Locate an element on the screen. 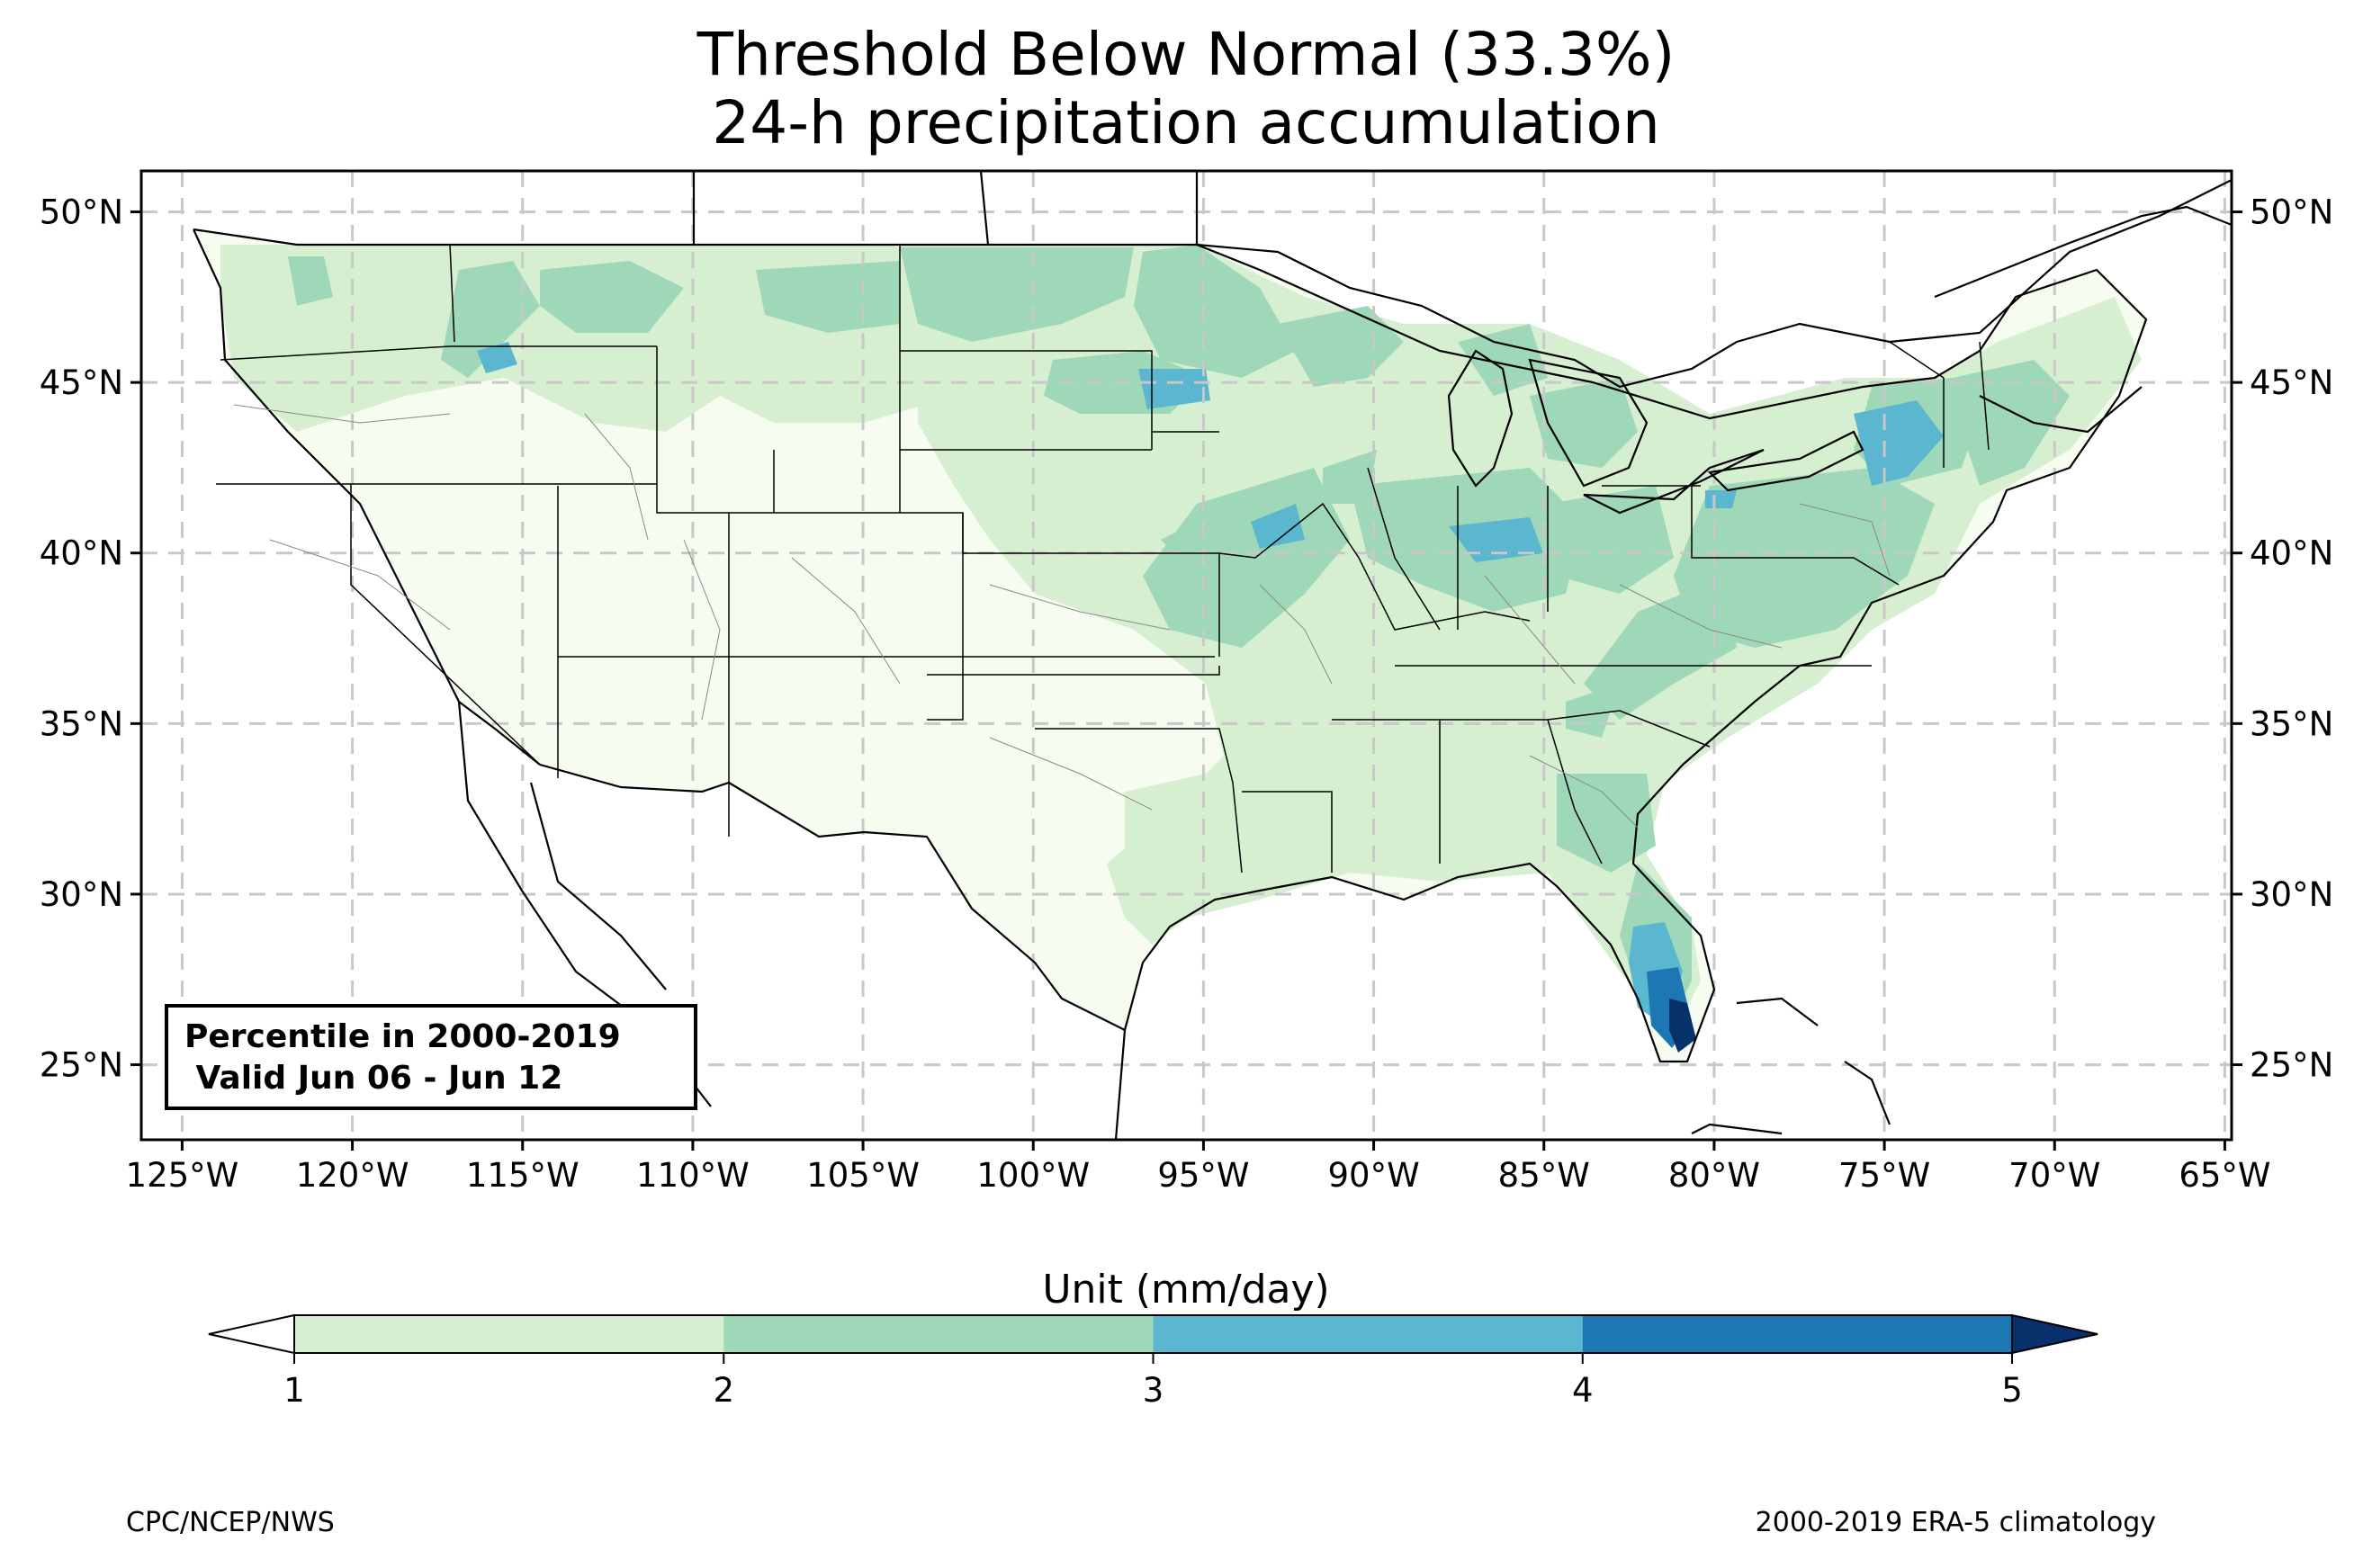 The height and width of the screenshot is (1568, 2372). latitude-axis-right: 50°N 45°N 40°N 35°N 30°N 25°N is located at coordinates (2282, 639).